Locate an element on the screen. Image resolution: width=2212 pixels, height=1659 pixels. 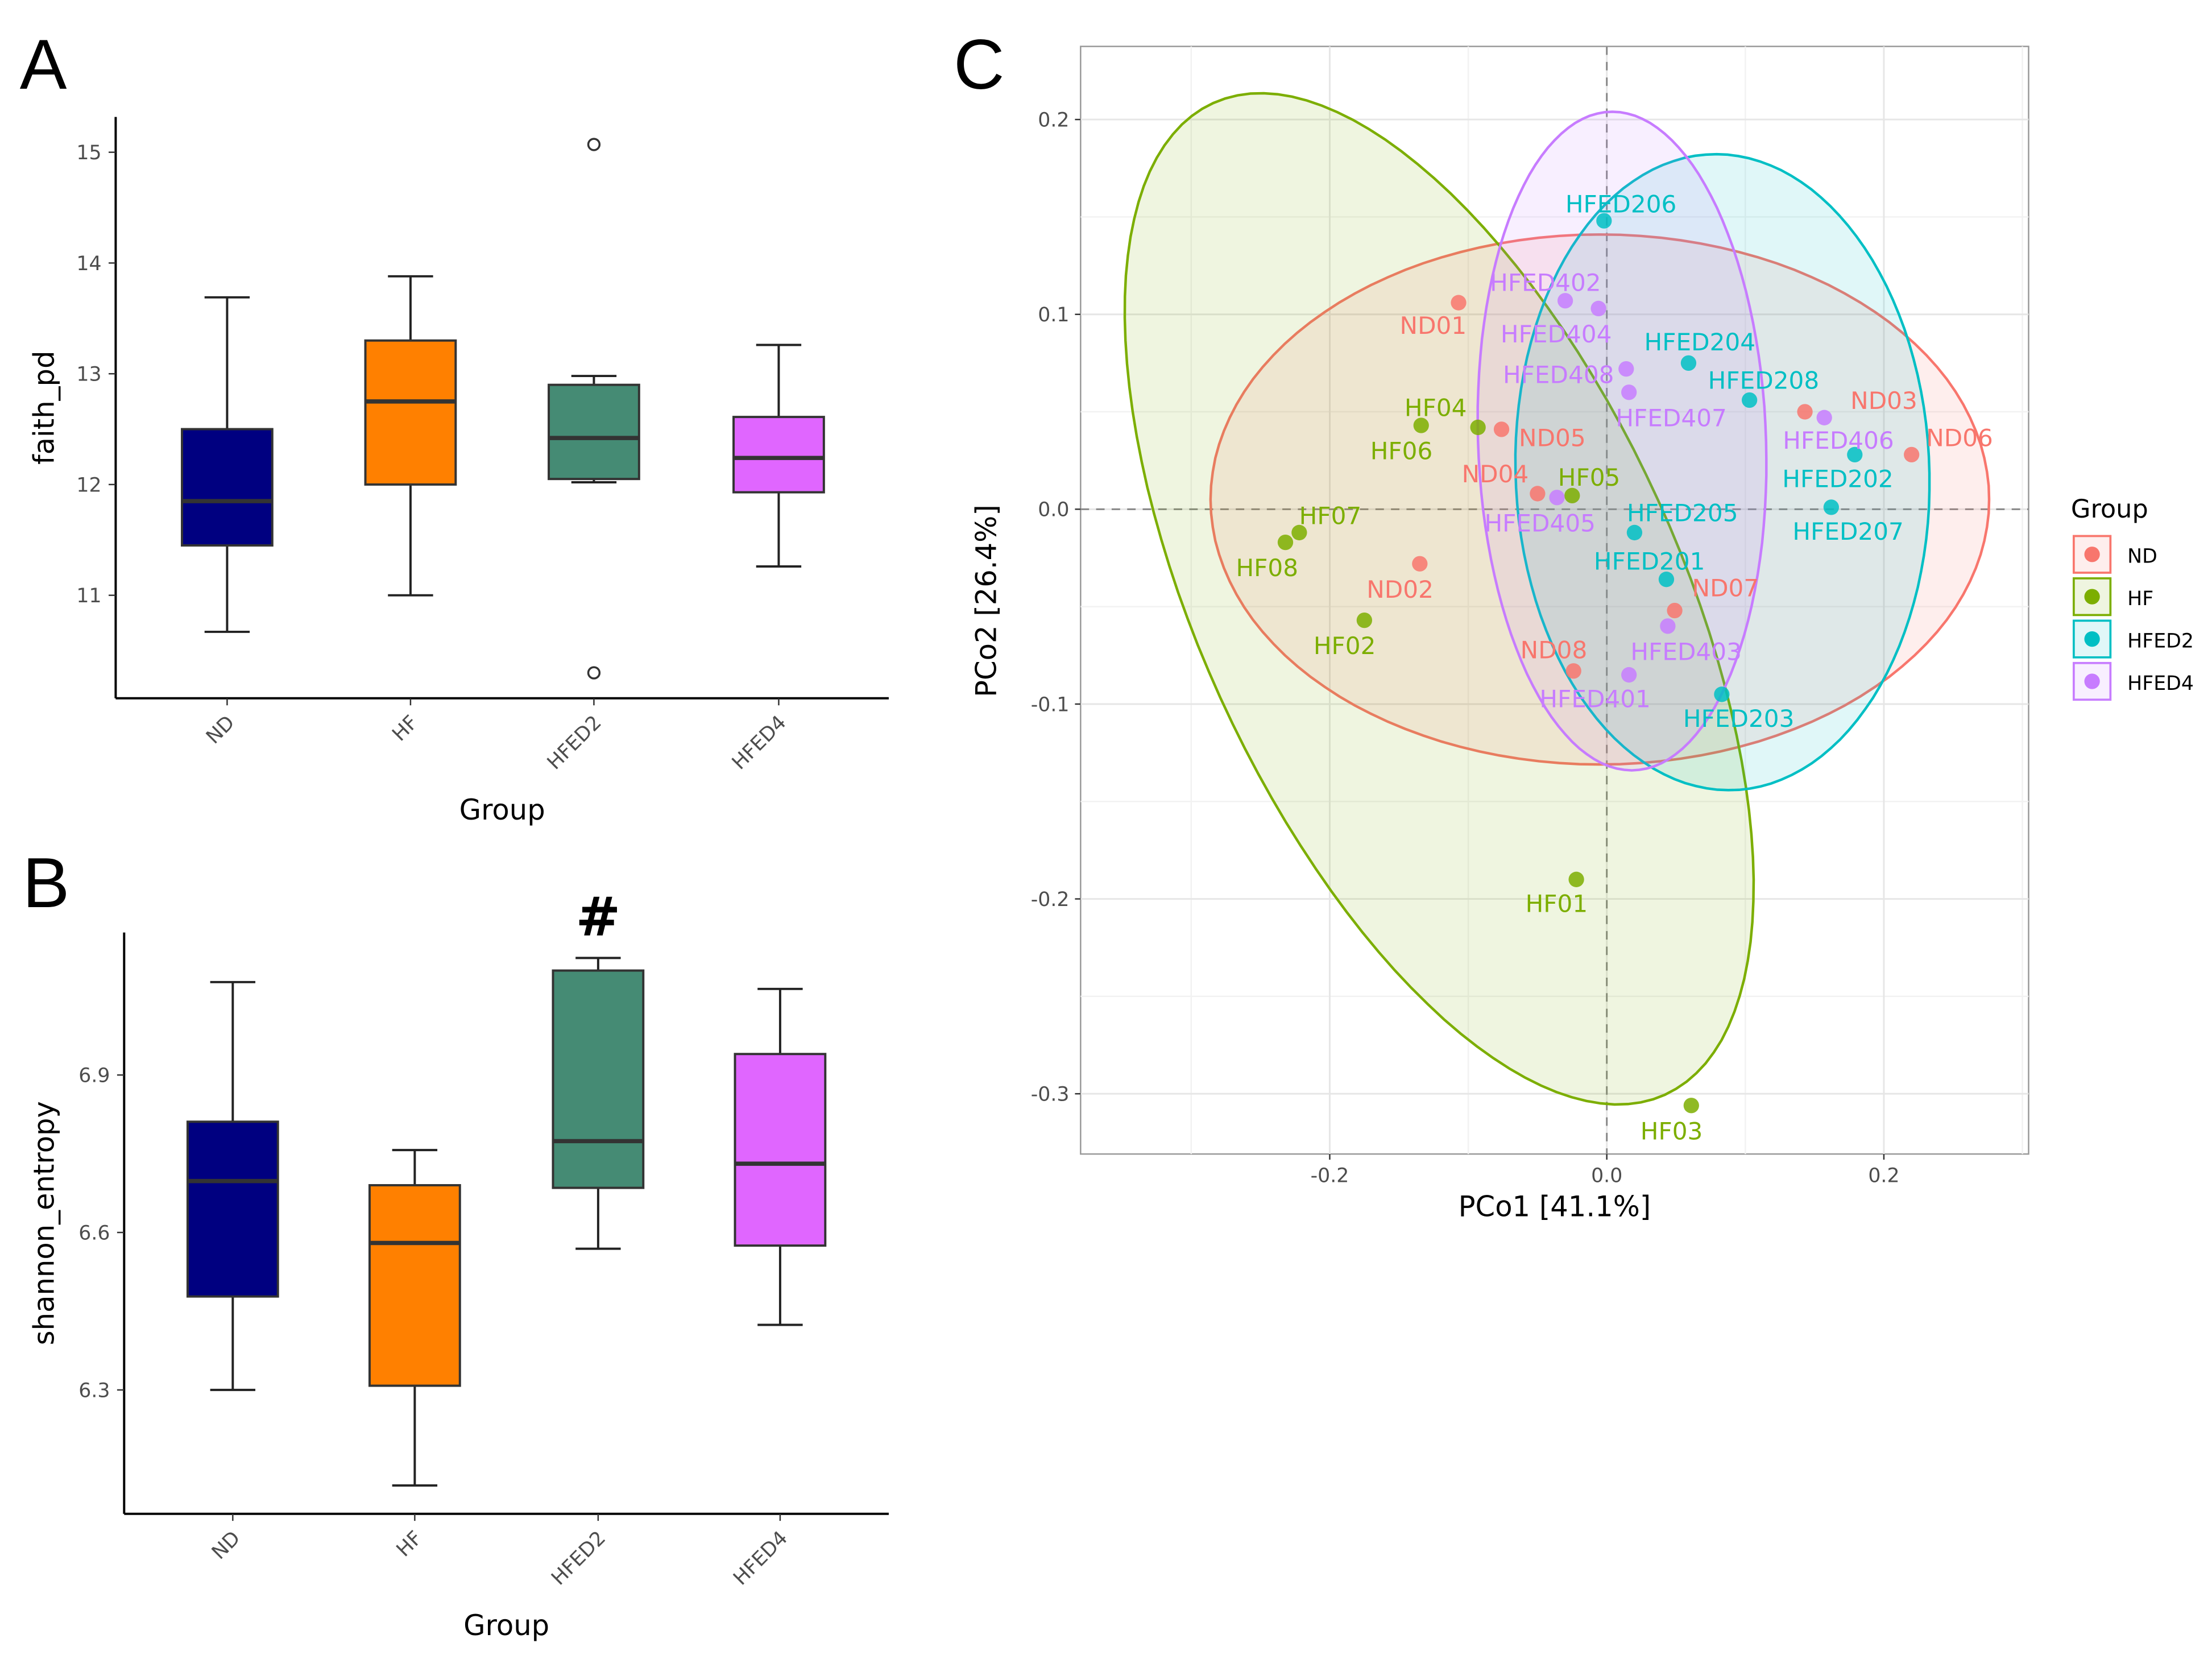
data-point-nd05 is located at coordinates (1501, 429).